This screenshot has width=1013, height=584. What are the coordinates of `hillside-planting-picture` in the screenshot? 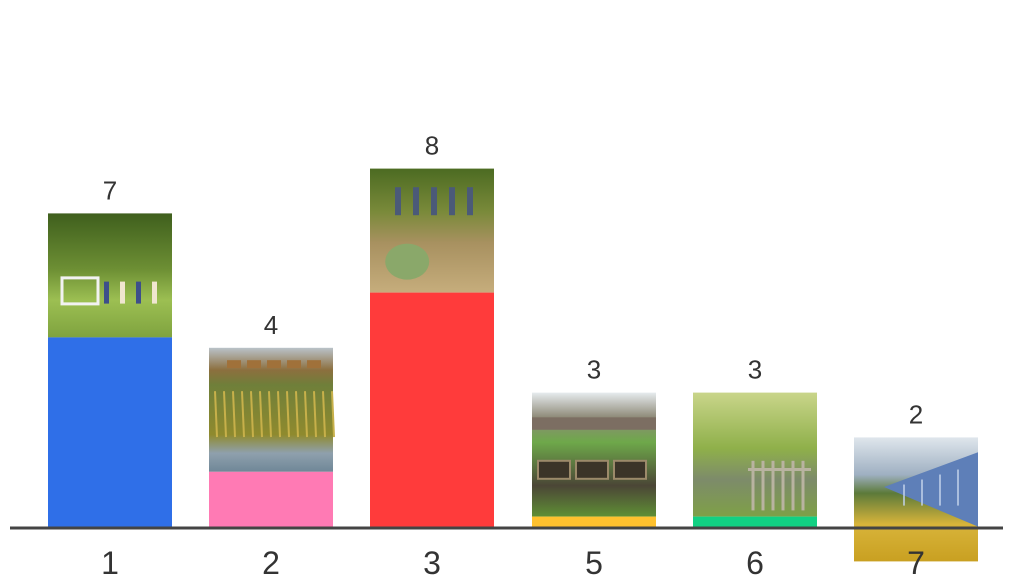 It's located at (432, 230).